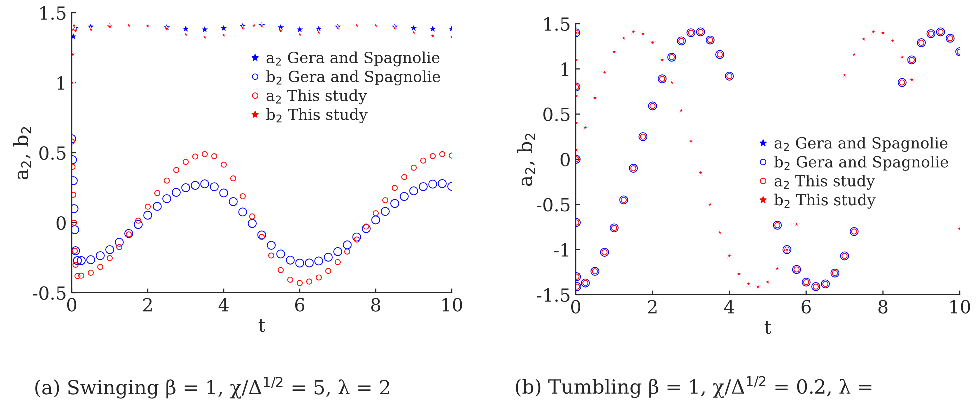 The width and height of the screenshot is (980, 407). What do you see at coordinates (694, 387) in the screenshot?
I see `text: (b) Tumbling β = 1, χ/Δ$^{1/2}$ = 0.2, λ =` at bounding box center [694, 387].